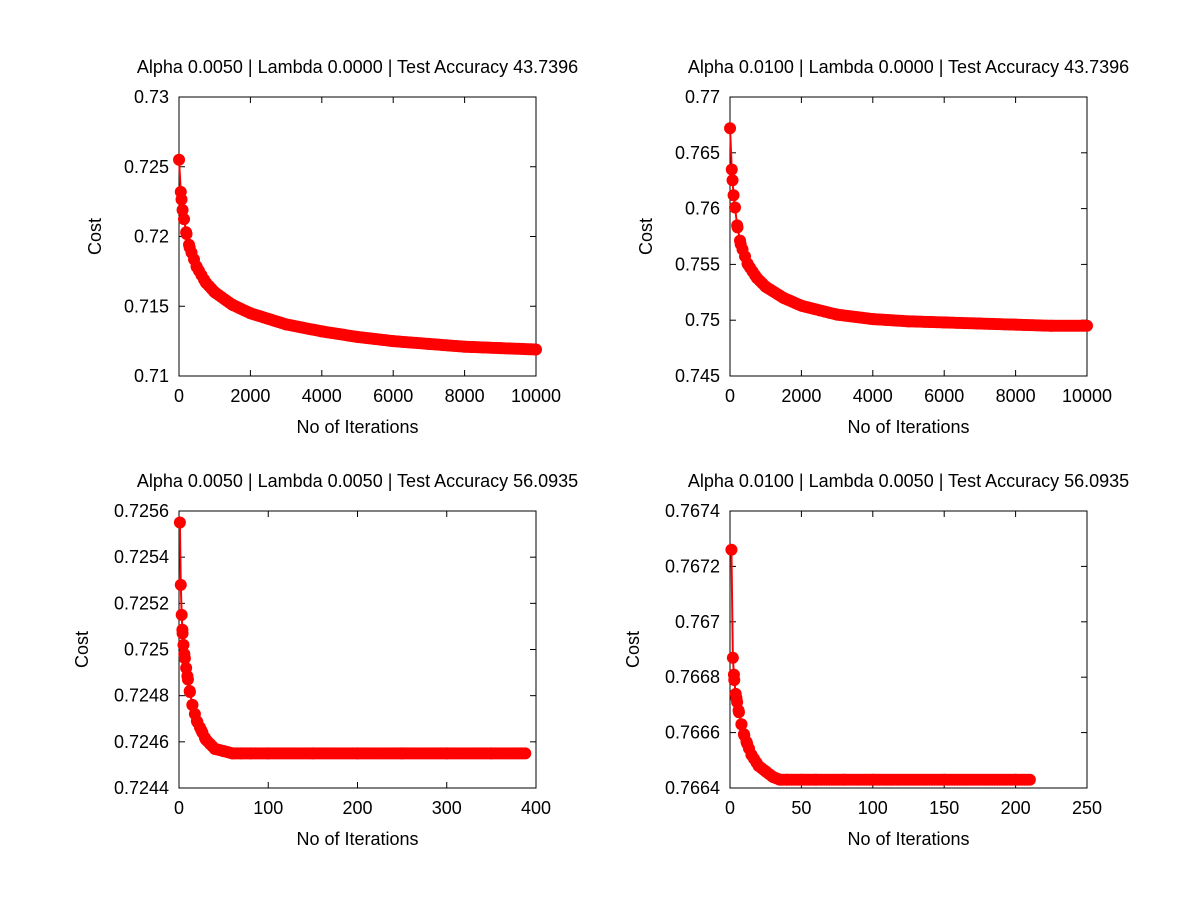 This screenshot has height=900, width=1200. Describe the element at coordinates (141, 742) in the screenshot. I see `y-tick-label: 0.7246` at that location.